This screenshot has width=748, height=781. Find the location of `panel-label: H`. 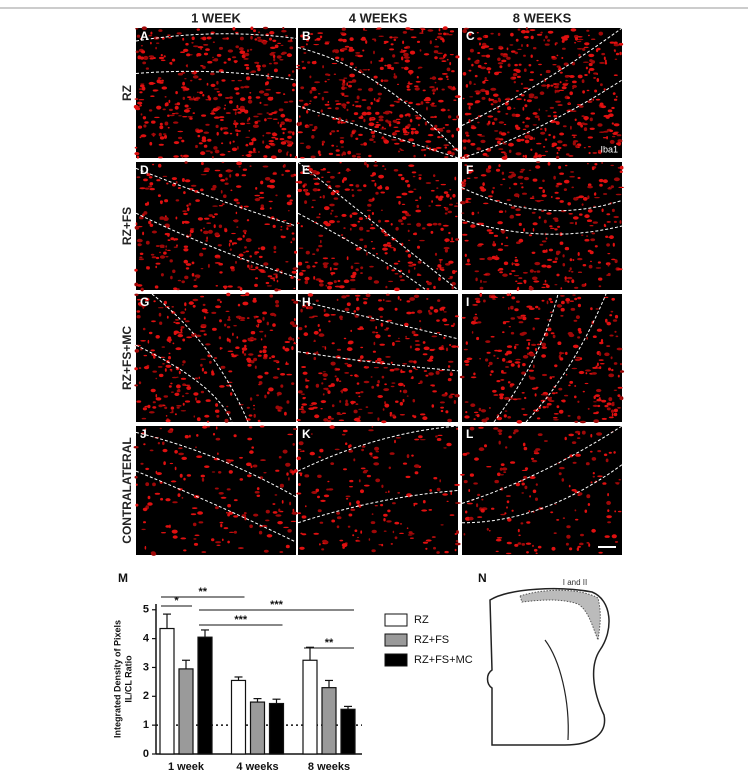

panel-label: H is located at coordinates (306, 302).